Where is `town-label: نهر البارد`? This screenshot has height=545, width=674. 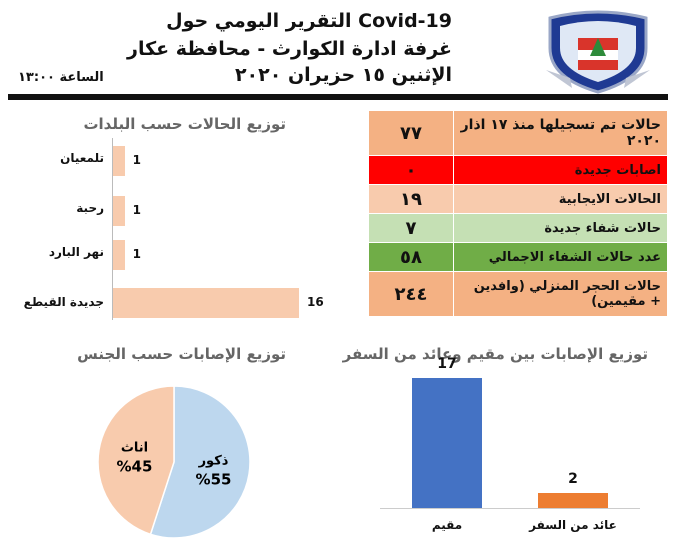 town-label: نهر البارد is located at coordinates (76, 252).